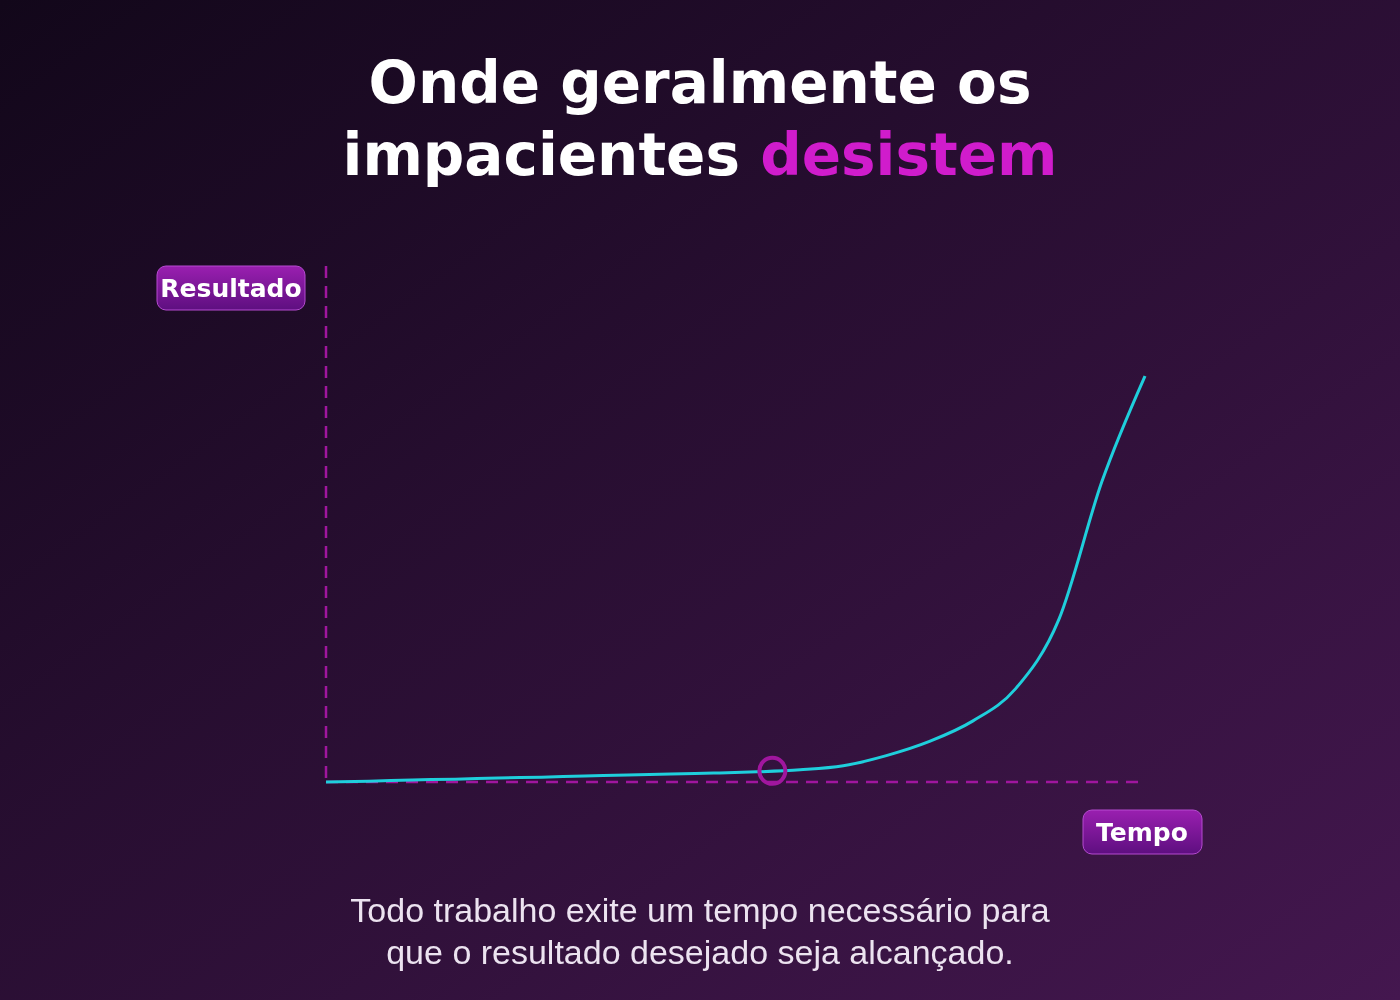  I want to click on x-axis-title: Tempo, so click(1142, 832).